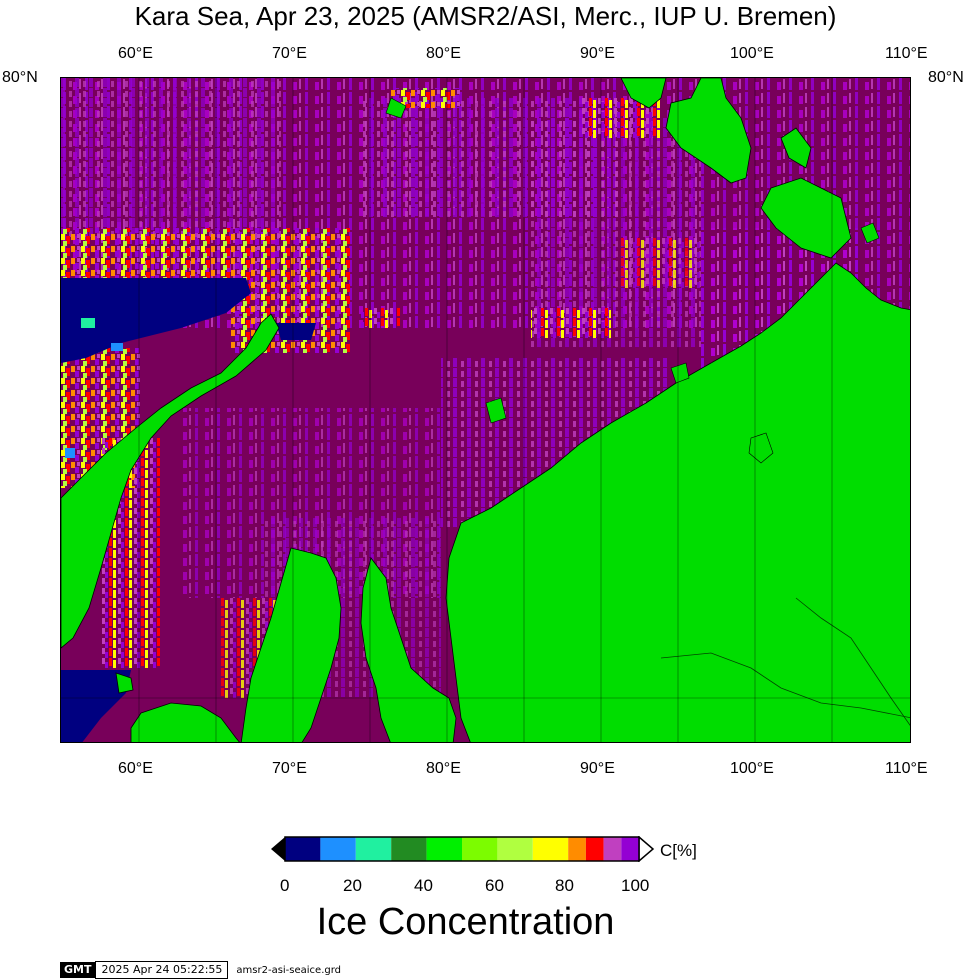  Describe the element at coordinates (635, 885) in the screenshot. I see `colorbar-tick-100: 100` at that location.